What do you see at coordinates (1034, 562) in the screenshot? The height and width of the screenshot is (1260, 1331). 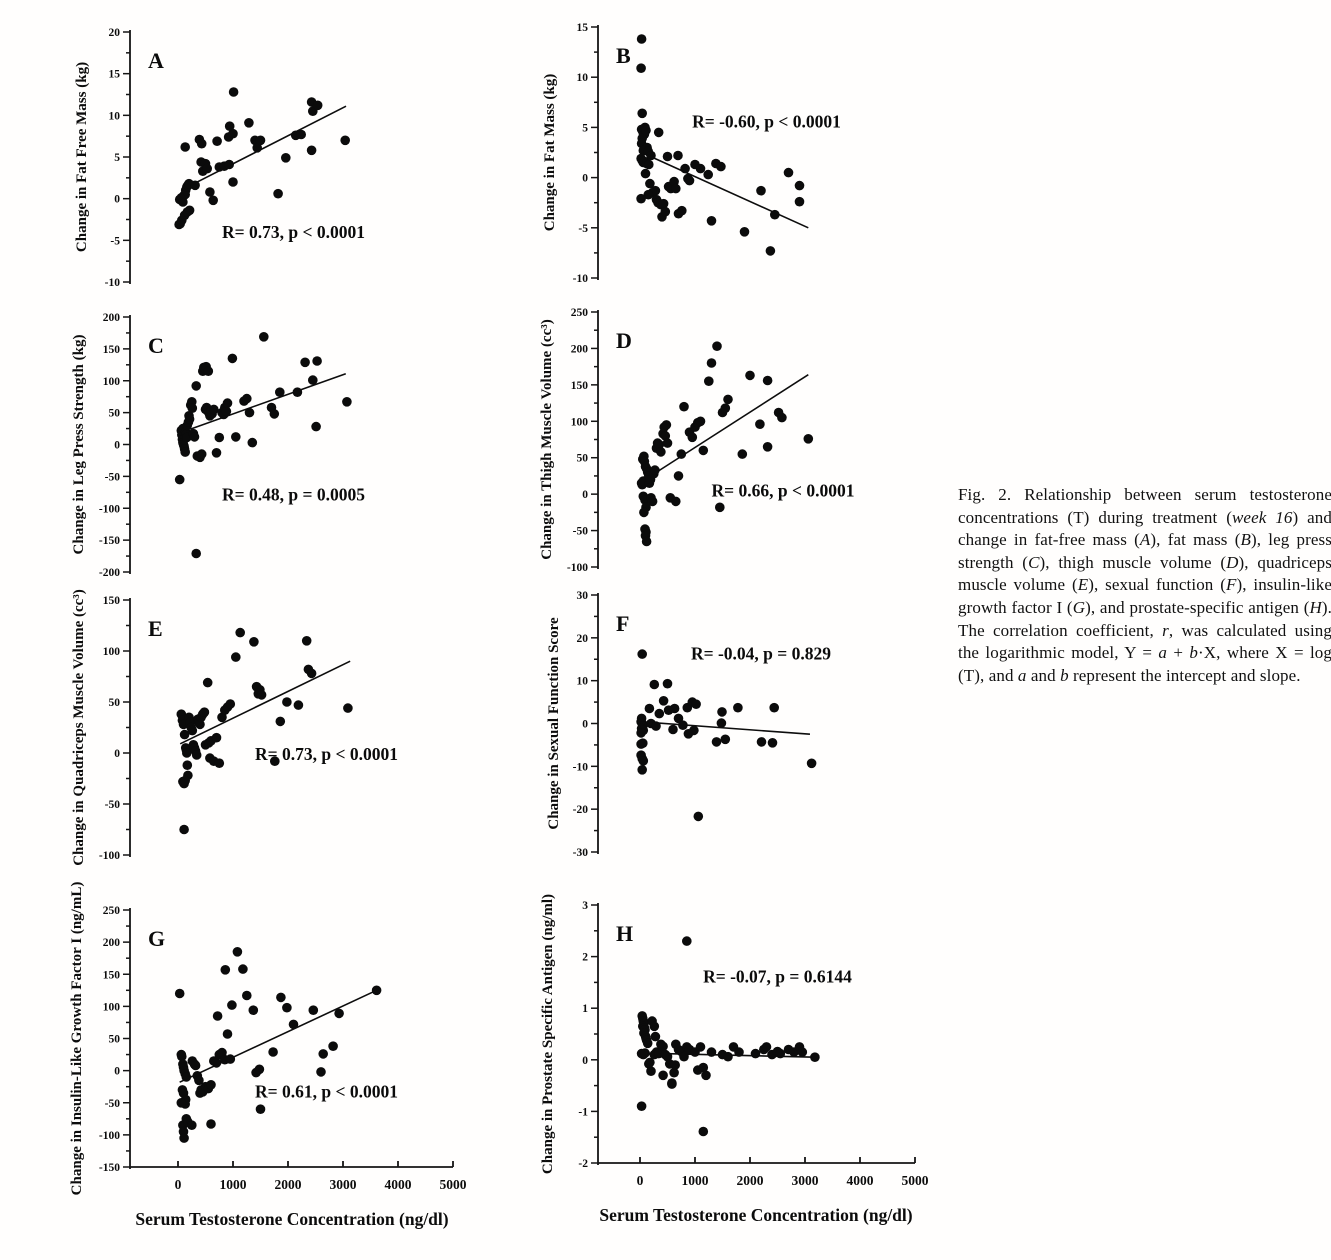 I see `caption-text-run: C` at bounding box center [1034, 562].